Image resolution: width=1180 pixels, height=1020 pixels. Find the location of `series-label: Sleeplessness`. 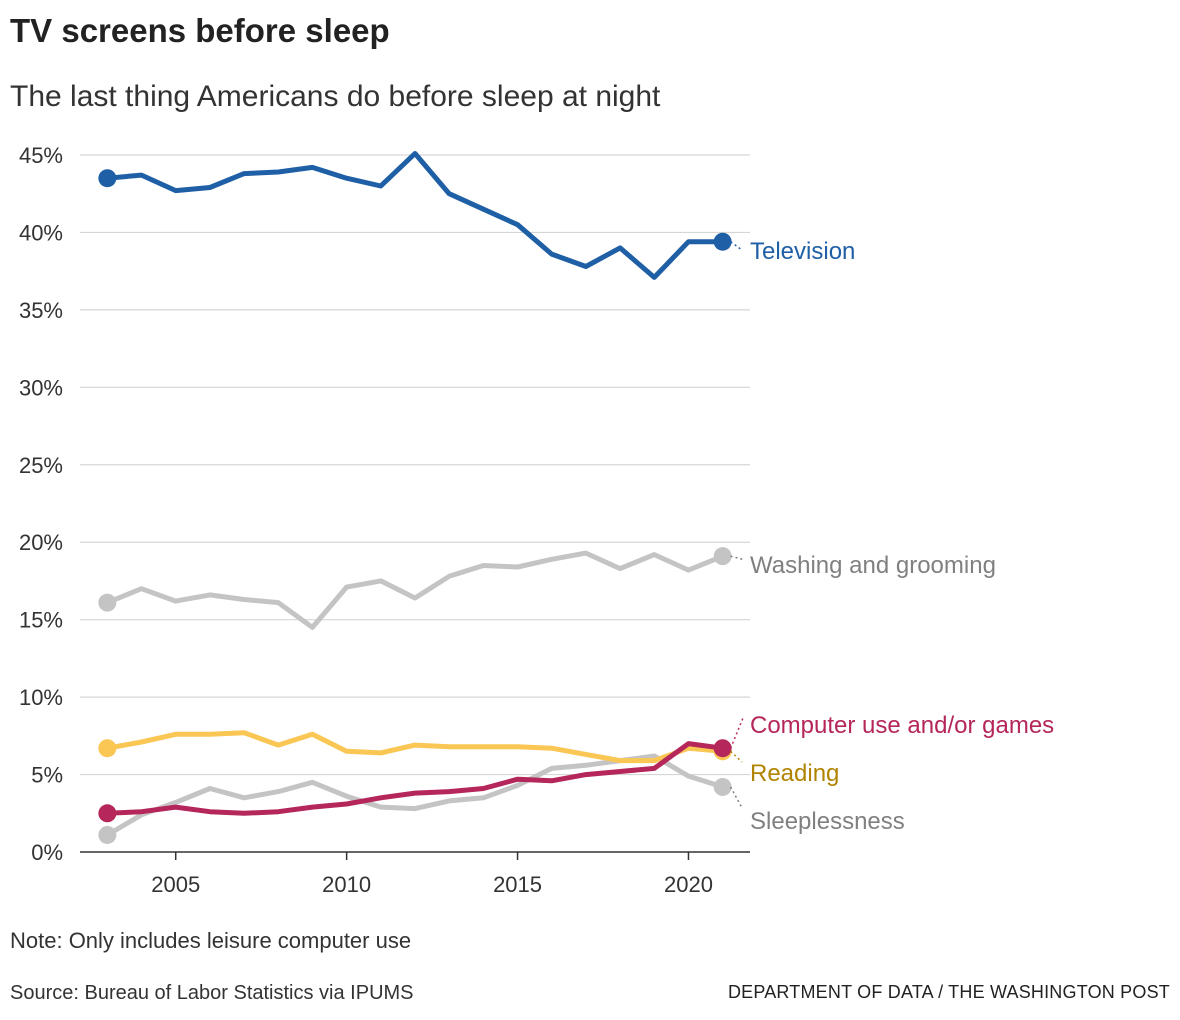

series-label: Sleeplessness is located at coordinates (827, 821).